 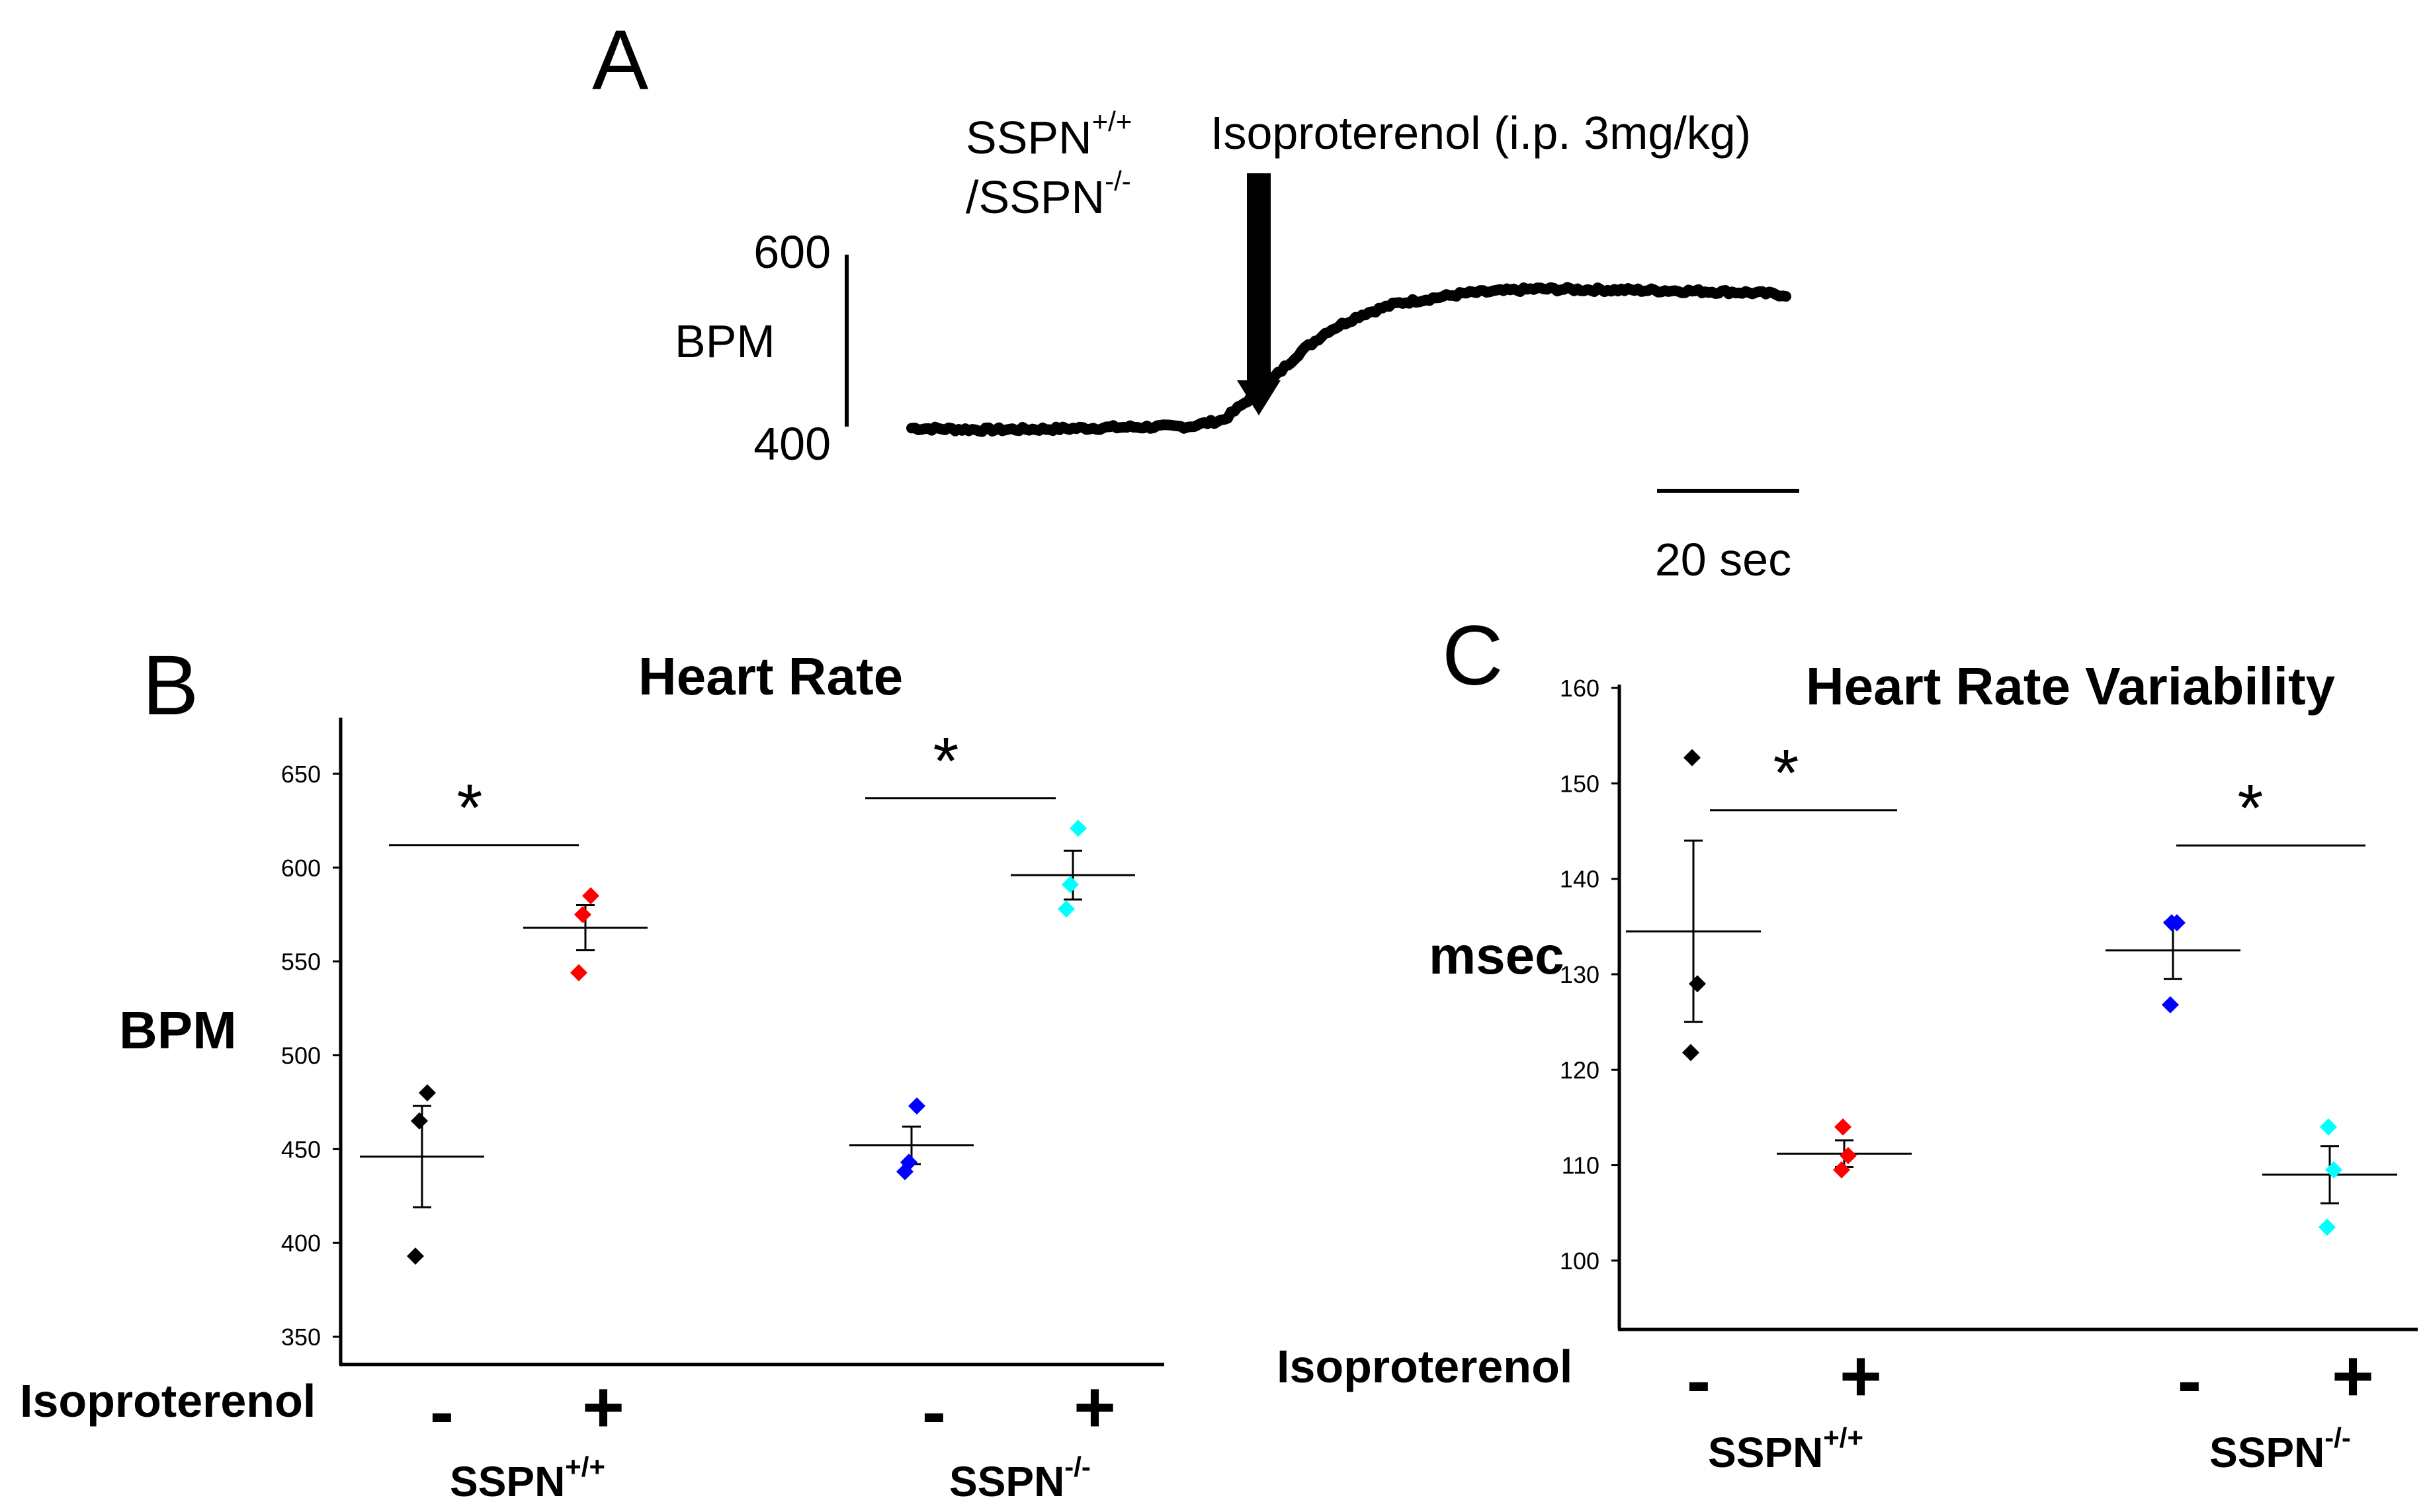 What do you see at coordinates (1699, 1381) in the screenshot?
I see `panel-c-sign-1: -` at bounding box center [1699, 1381].